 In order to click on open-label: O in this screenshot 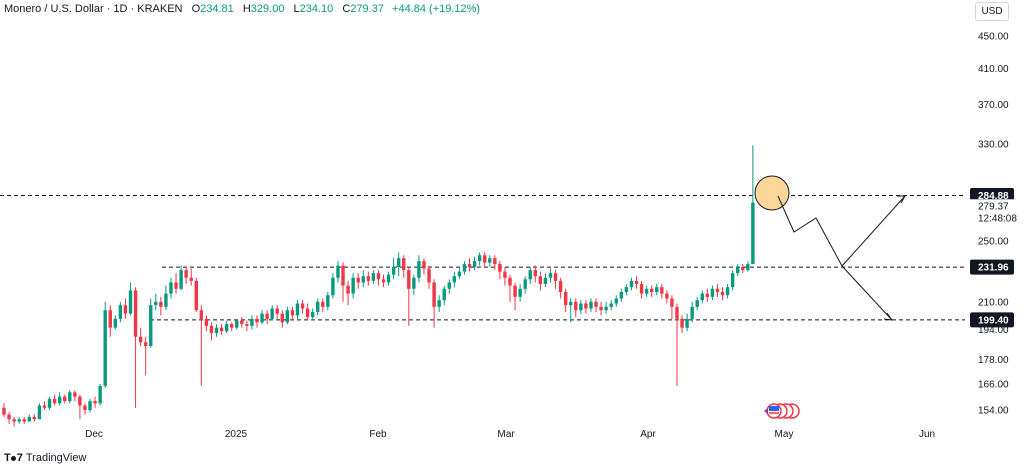, I will do `click(196, 9)`.